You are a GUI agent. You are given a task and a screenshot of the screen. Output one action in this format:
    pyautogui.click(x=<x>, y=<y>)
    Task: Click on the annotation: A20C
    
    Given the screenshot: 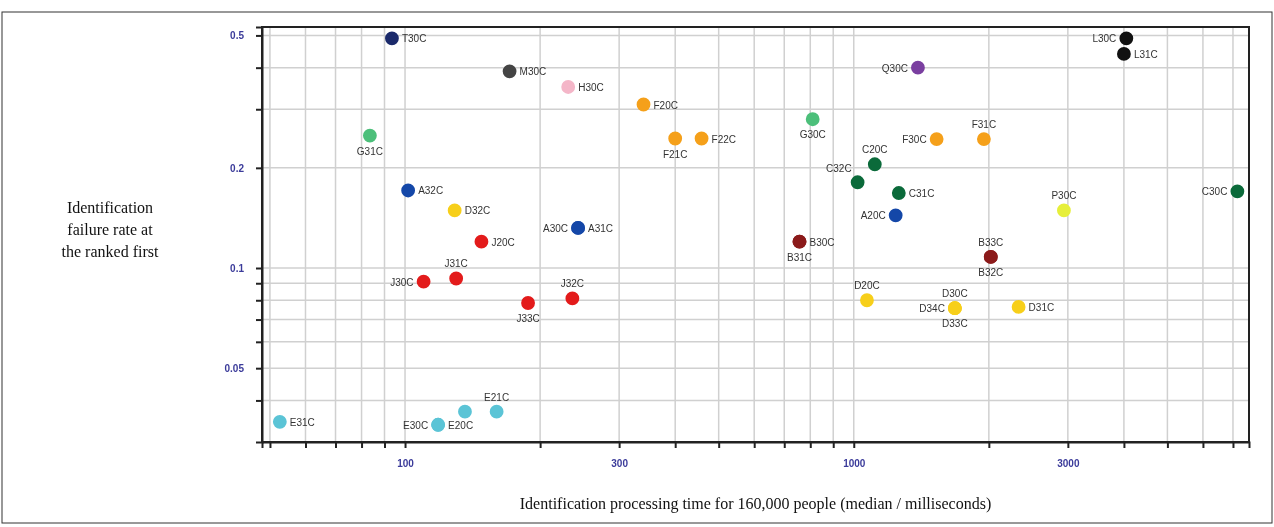 What is the action you would take?
    pyautogui.click(x=873, y=216)
    